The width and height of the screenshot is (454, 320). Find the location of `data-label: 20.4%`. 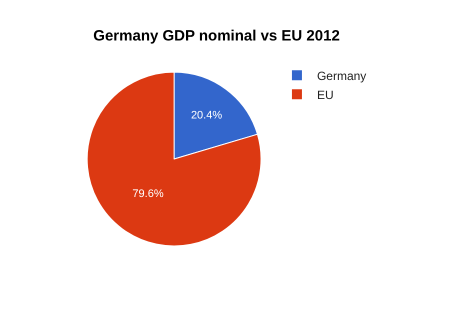

data-label: 20.4% is located at coordinates (206, 115).